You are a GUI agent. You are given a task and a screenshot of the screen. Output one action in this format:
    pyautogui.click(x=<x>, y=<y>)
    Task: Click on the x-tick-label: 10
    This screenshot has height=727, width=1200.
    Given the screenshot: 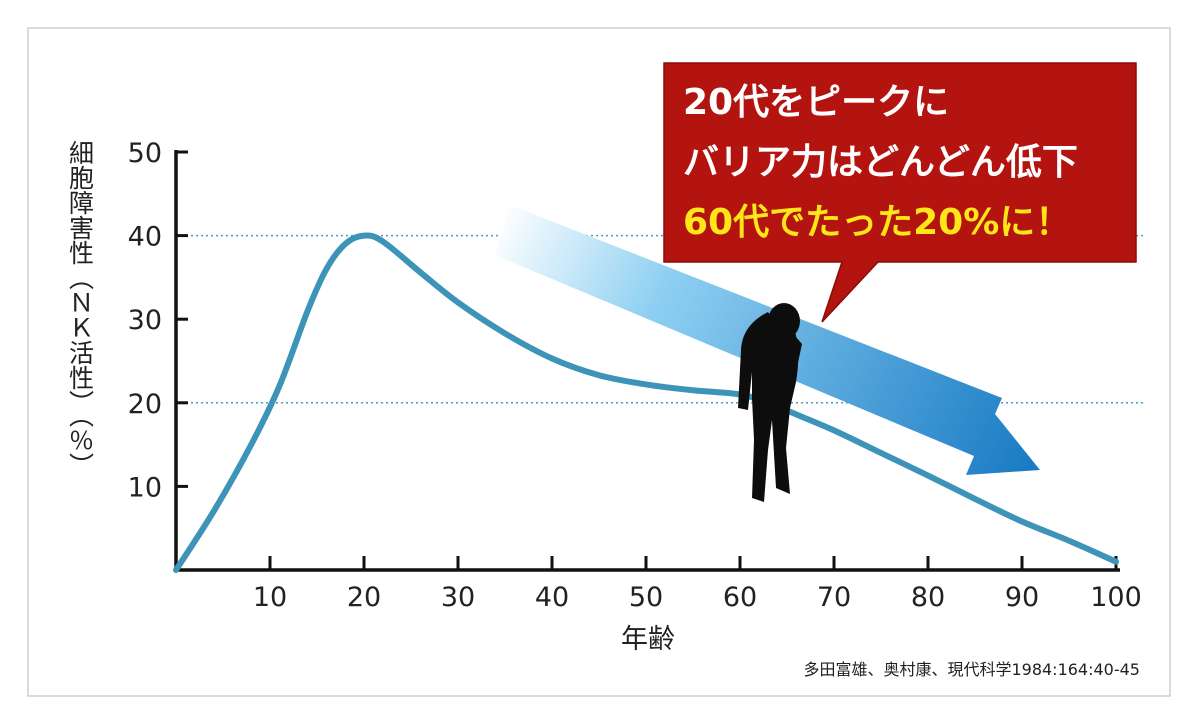 What is the action you would take?
    pyautogui.click(x=270, y=597)
    